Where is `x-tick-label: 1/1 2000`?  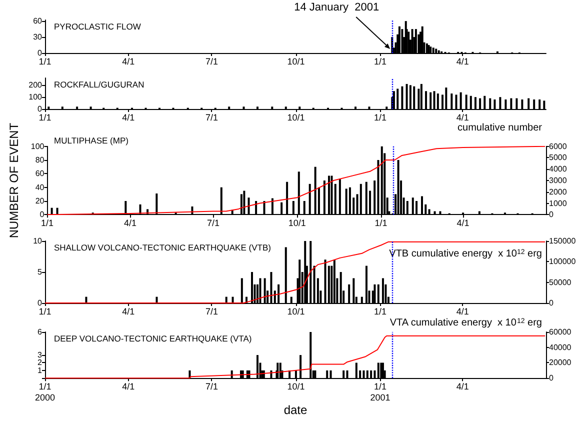
x-tick-label: 1/1 2000 is located at coordinates (45, 392).